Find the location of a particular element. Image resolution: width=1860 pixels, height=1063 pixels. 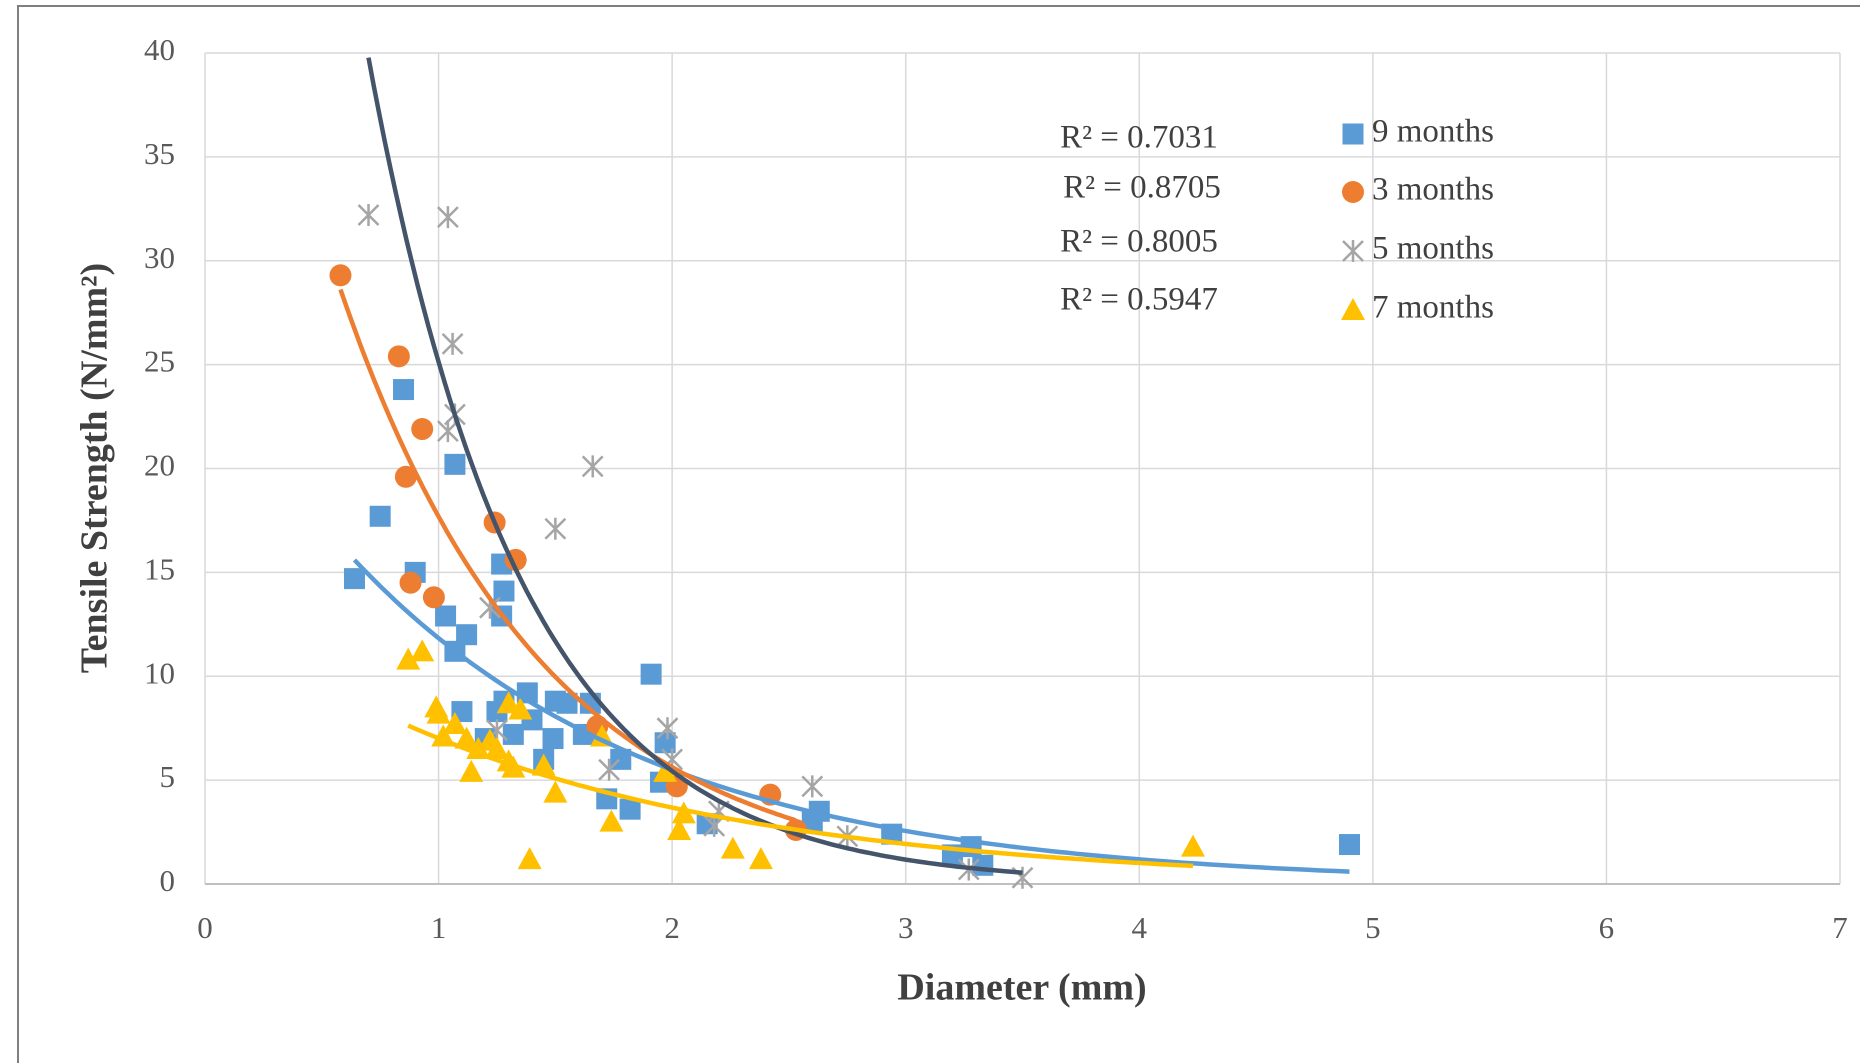

x-tick-label: 4 is located at coordinates (1140, 927).